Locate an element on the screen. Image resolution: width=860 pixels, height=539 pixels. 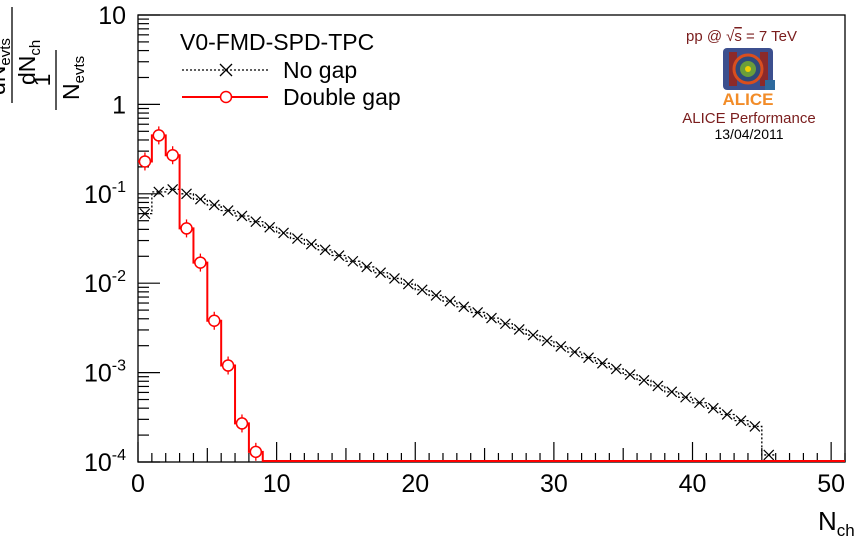
series-double-gap is located at coordinates (201, 294).